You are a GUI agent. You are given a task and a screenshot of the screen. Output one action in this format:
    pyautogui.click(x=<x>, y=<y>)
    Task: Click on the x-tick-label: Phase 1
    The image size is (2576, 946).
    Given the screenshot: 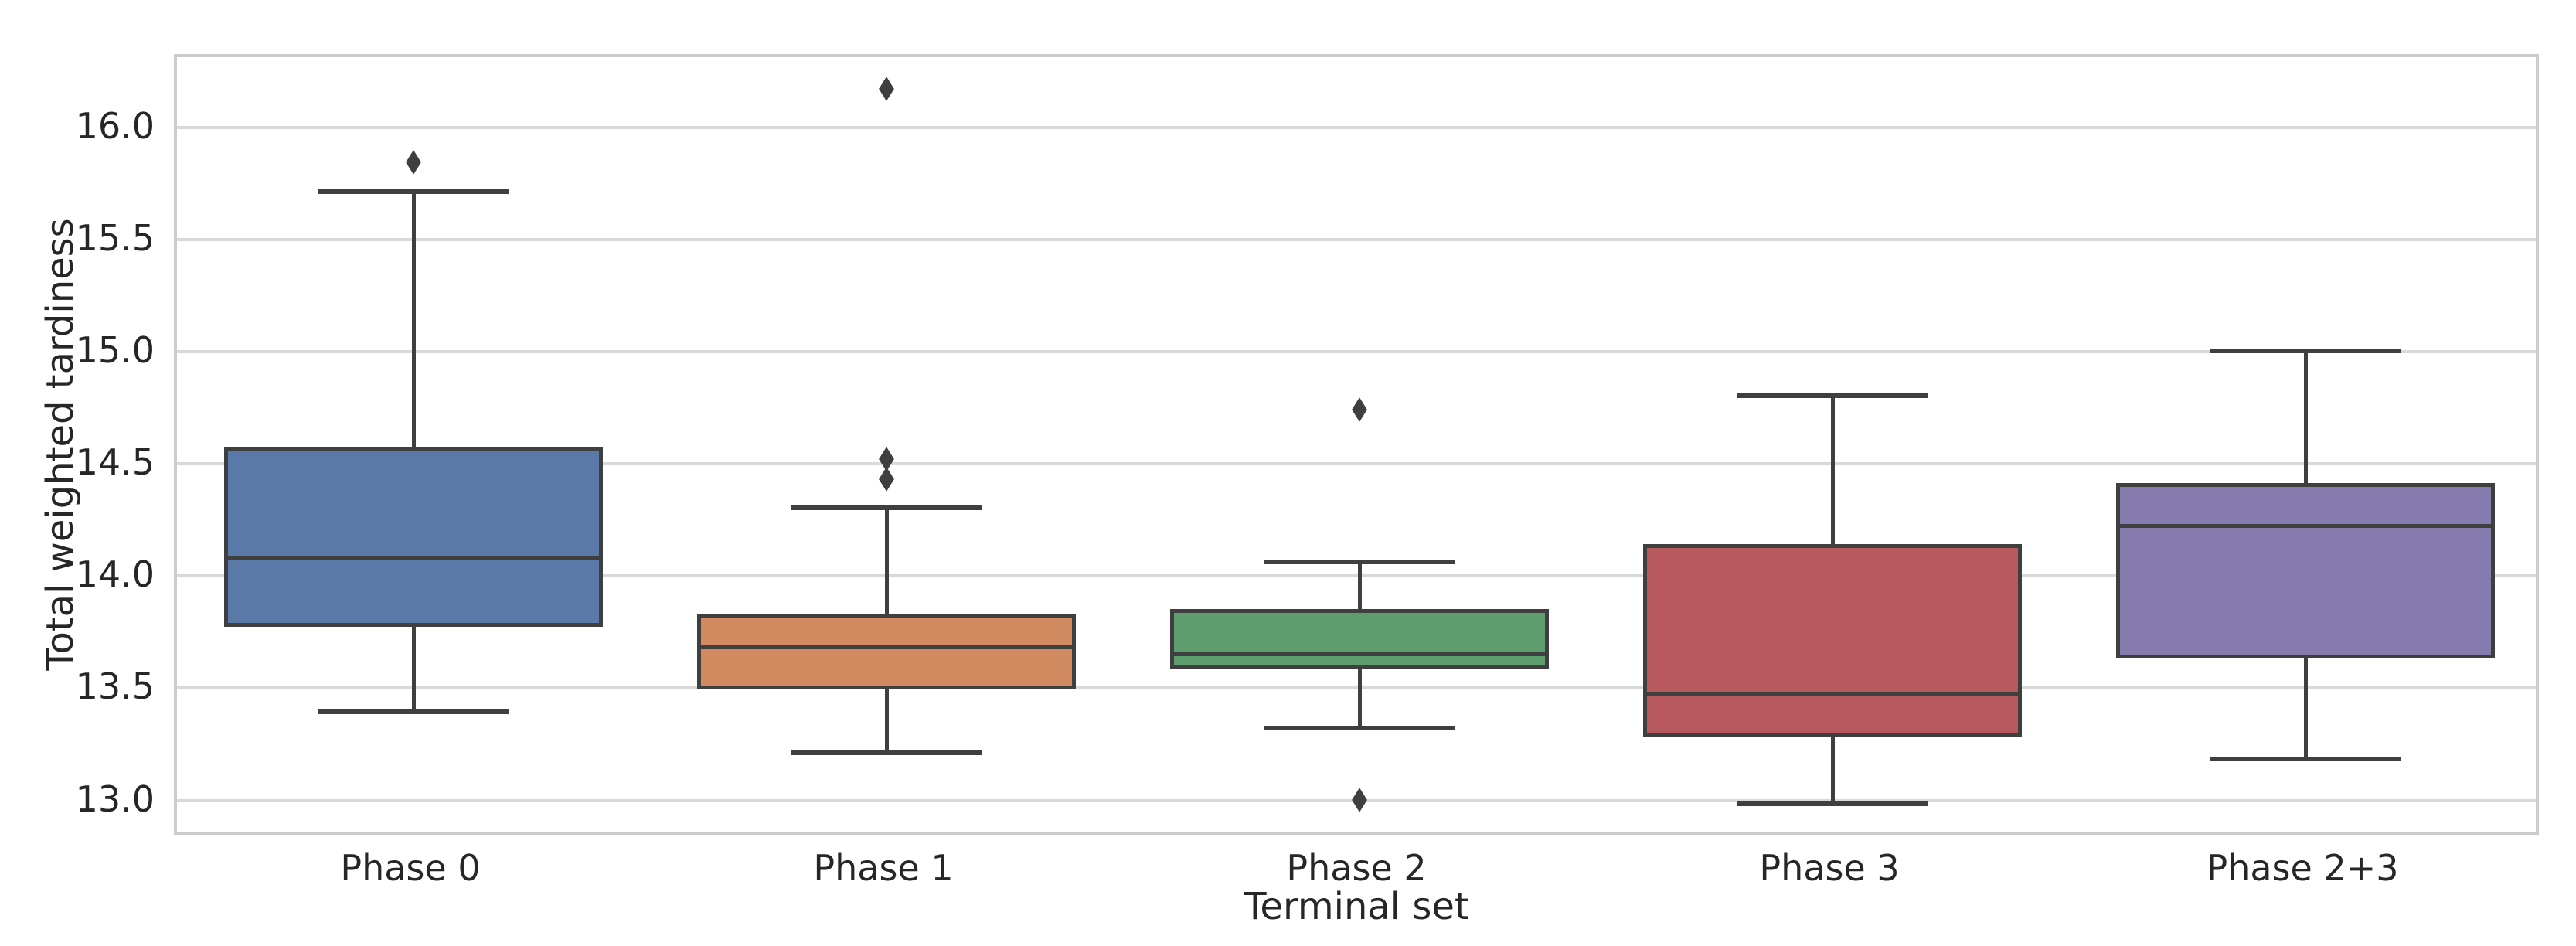 What is the action you would take?
    pyautogui.click(x=883, y=868)
    